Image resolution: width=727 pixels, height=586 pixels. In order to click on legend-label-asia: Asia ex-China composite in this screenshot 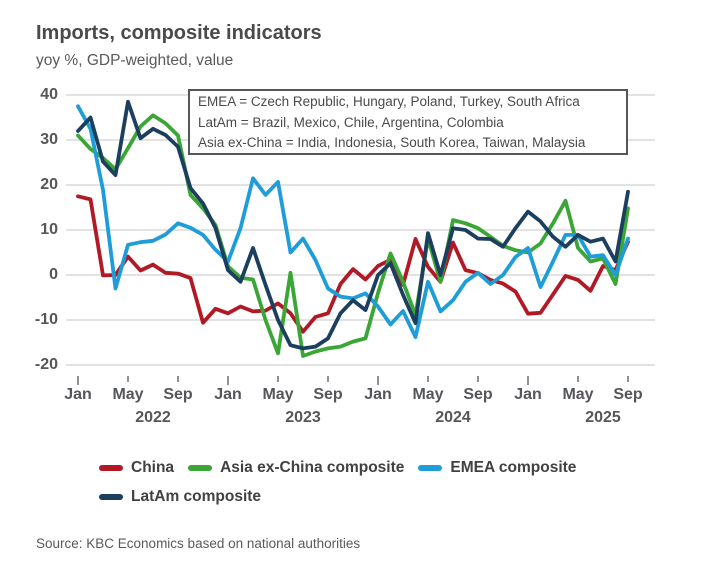, I will do `click(312, 467)`.